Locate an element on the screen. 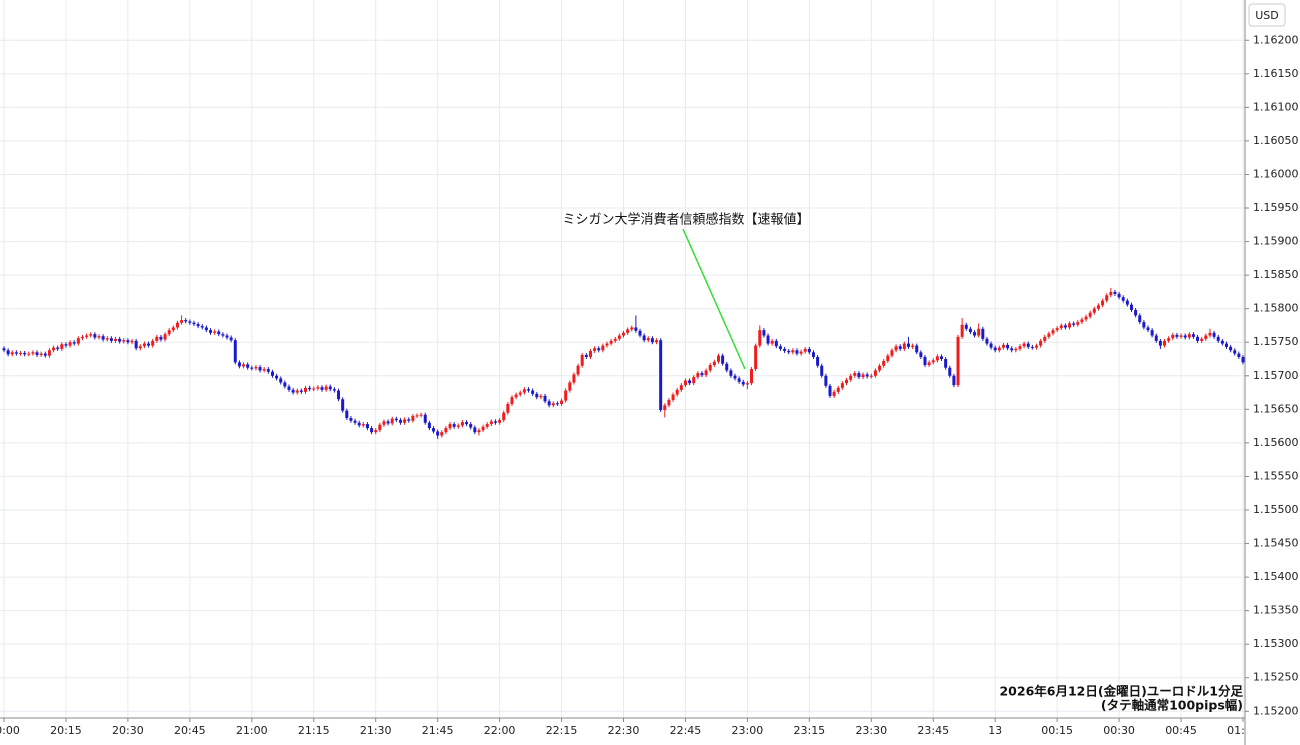 The height and width of the screenshot is (745, 1300). y-tick-label: 1.15900 is located at coordinates (1276, 241).